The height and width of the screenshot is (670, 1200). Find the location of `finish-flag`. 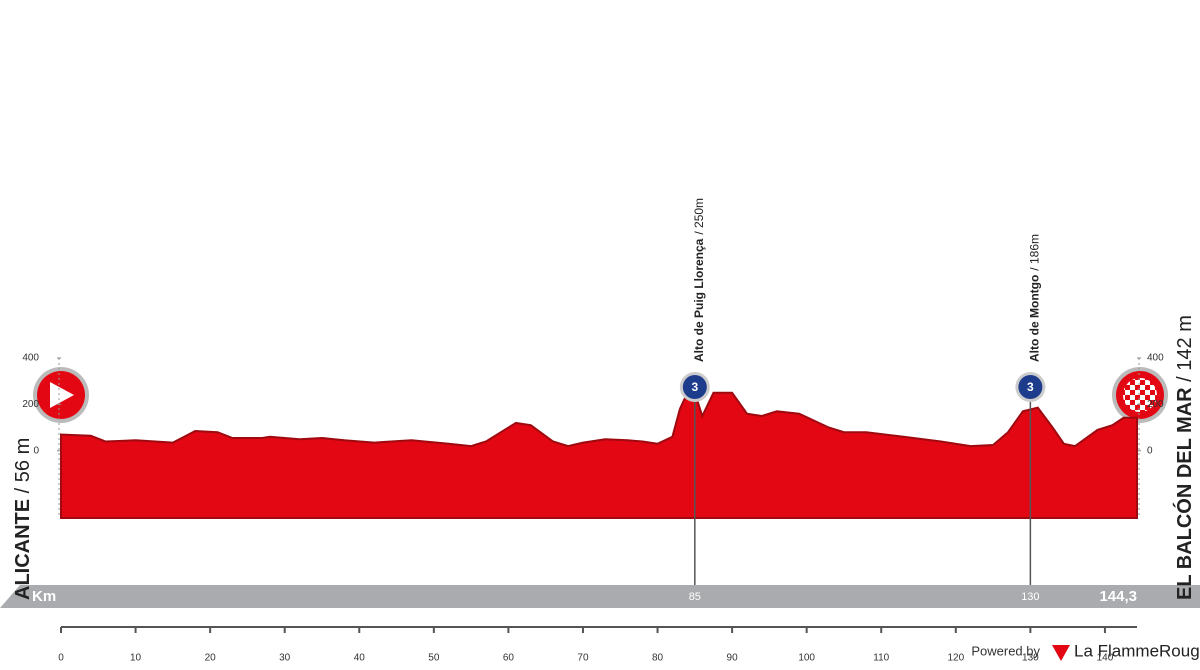

finish-flag is located at coordinates (1140, 395).